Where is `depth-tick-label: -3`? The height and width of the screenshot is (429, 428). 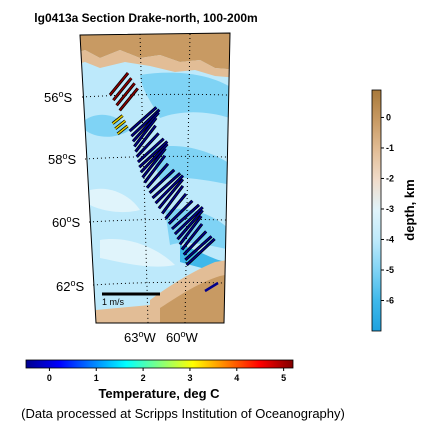 depth-tick-label: -3 is located at coordinates (390, 209).